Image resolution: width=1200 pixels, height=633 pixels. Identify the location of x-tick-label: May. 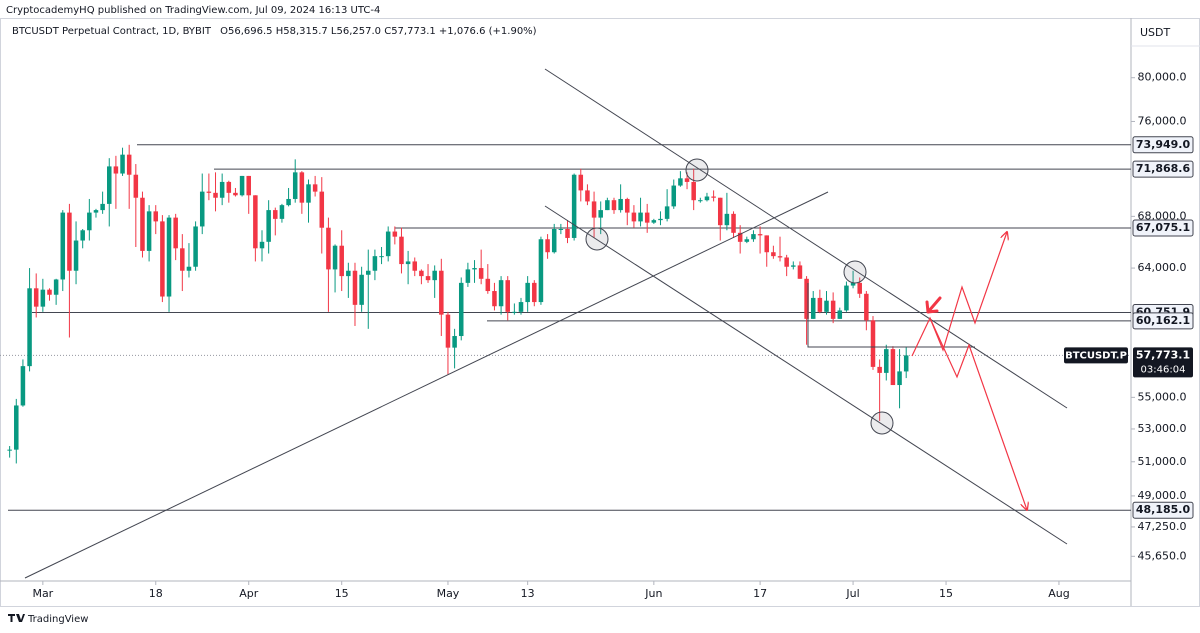
(448, 593).